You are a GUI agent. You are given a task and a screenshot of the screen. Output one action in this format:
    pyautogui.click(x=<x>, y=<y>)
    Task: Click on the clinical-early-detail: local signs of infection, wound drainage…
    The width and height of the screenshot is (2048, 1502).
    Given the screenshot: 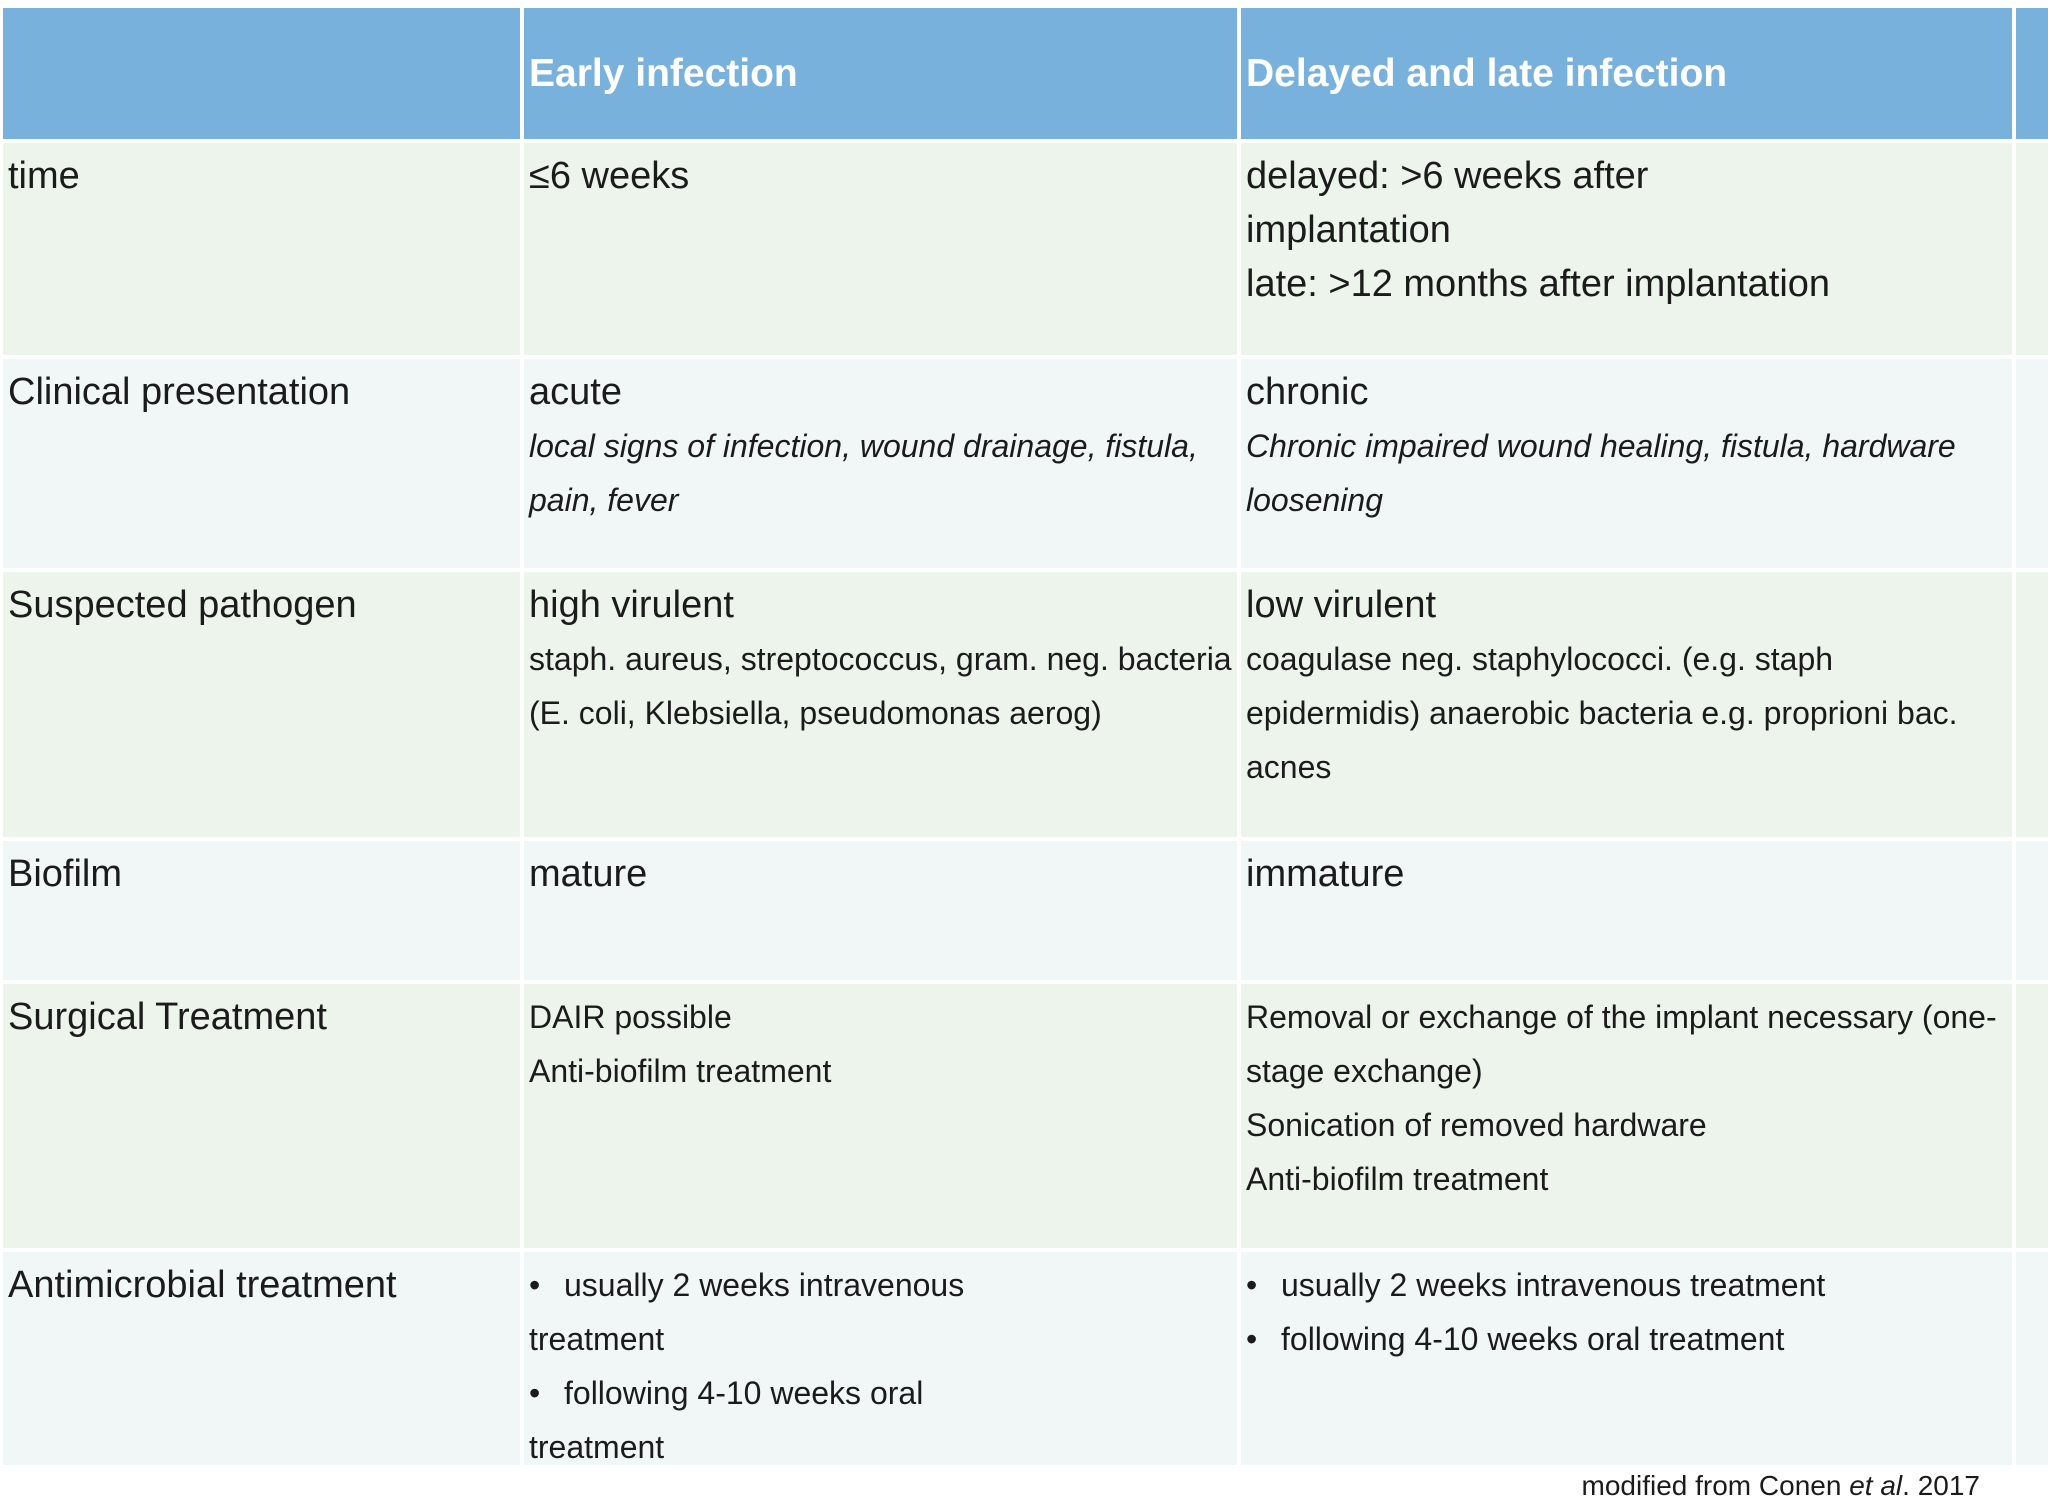 What is the action you would take?
    pyautogui.click(x=863, y=473)
    